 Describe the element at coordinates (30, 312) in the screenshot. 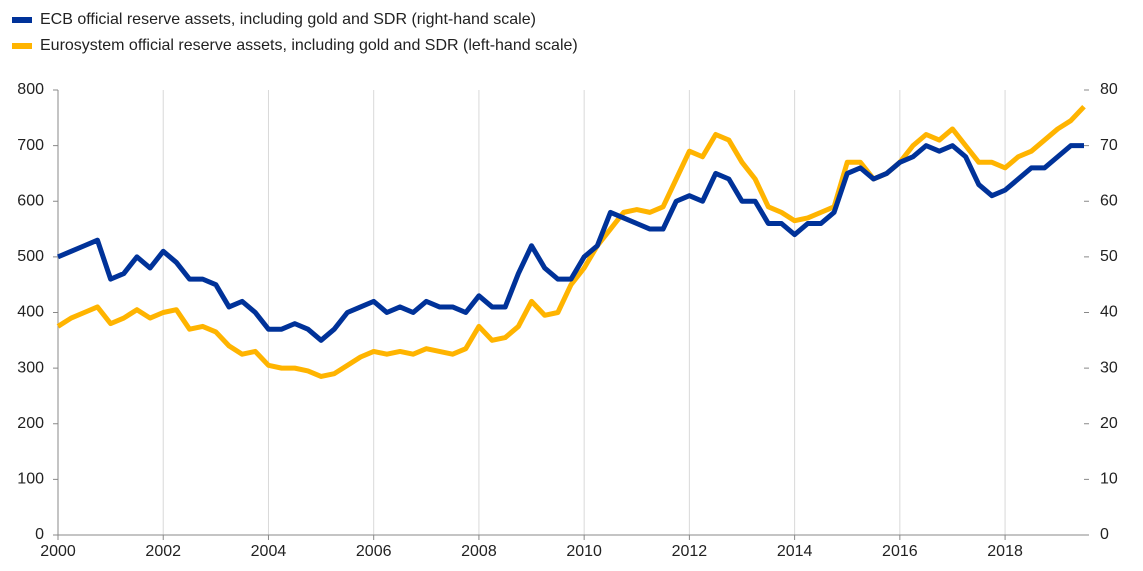

I see `y-tick-label: 400` at that location.